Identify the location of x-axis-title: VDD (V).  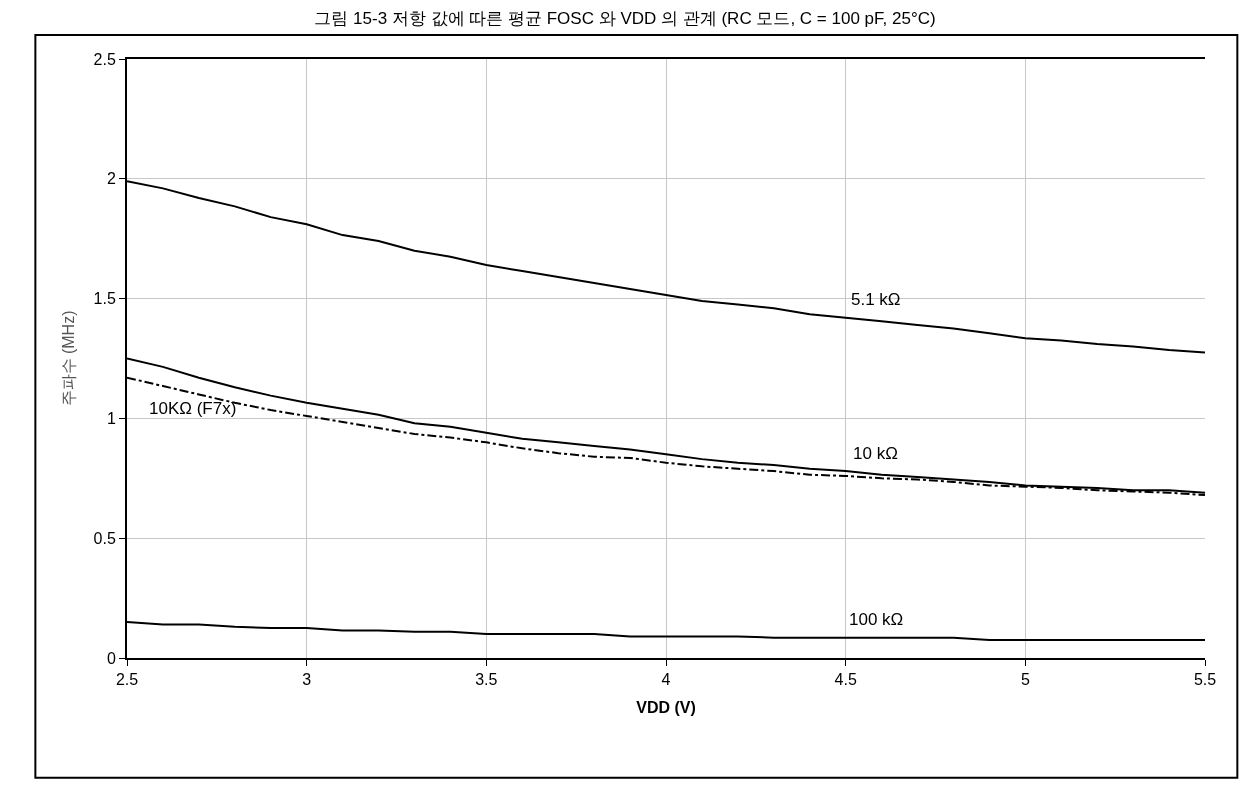
(666, 708).